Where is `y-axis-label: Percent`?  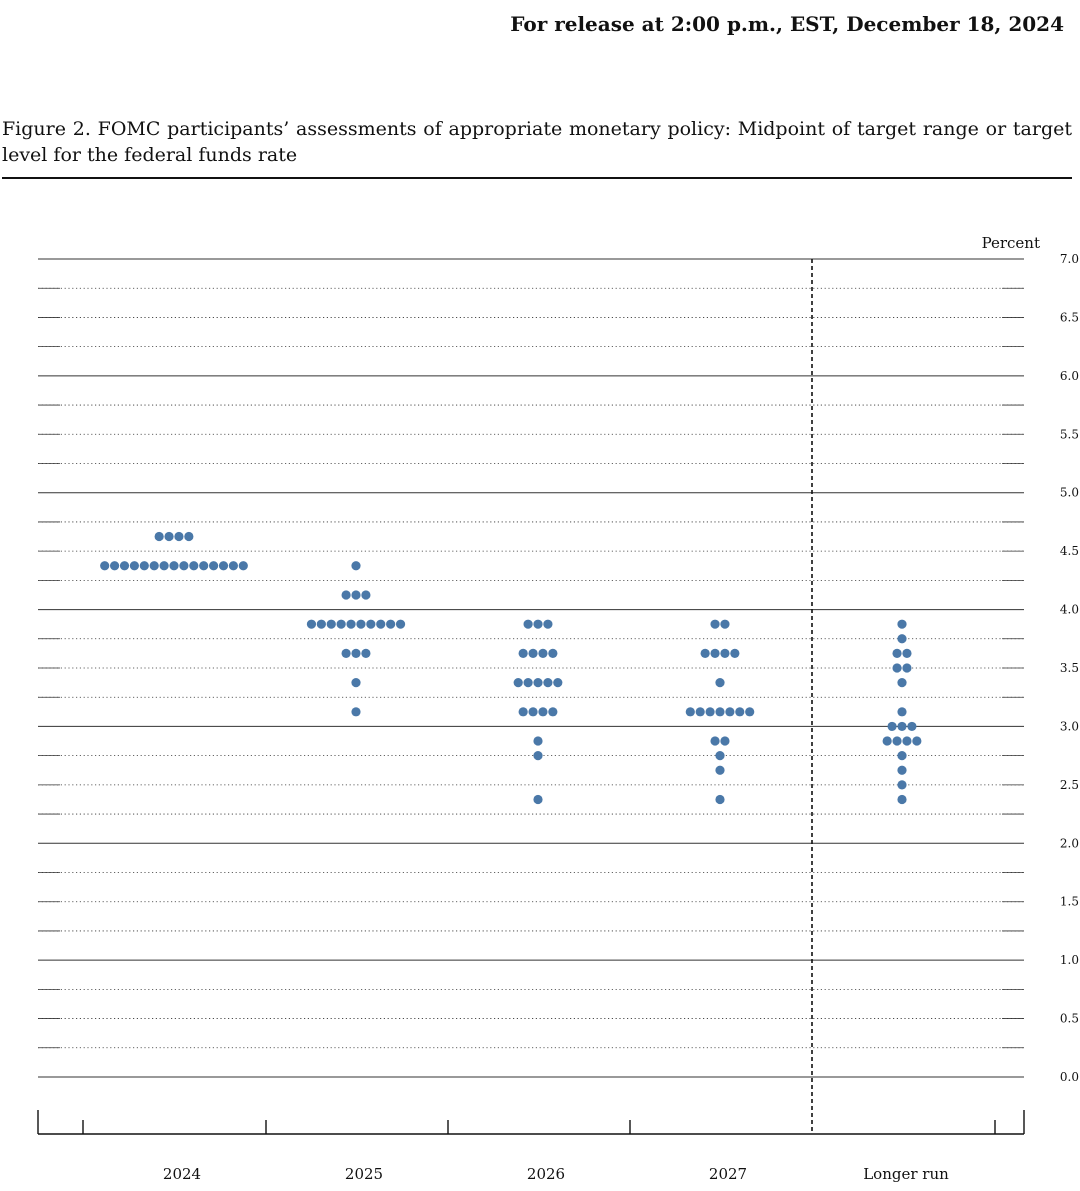 y-axis-label: Percent is located at coordinates (1011, 243).